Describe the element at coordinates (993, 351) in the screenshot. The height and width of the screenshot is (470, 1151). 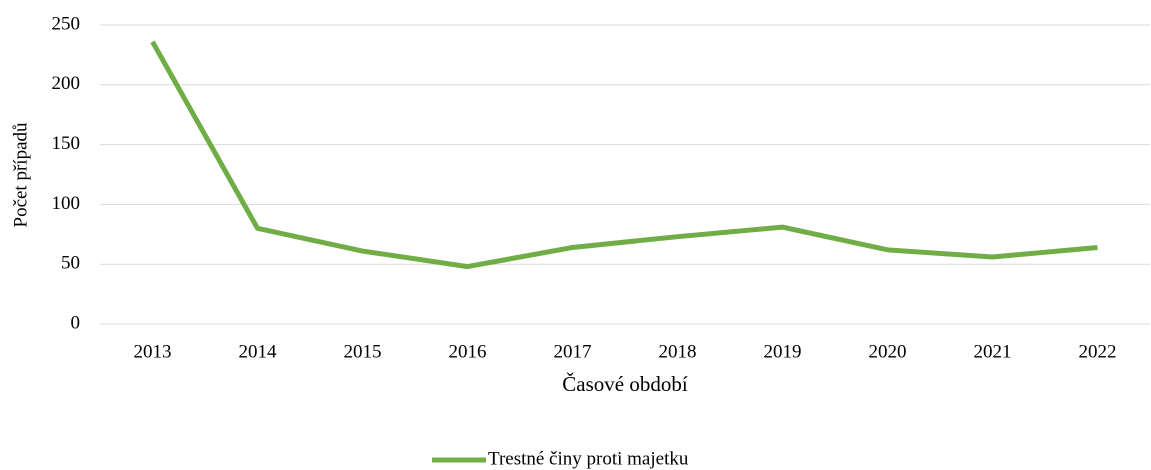
I see `x-tick-label: 2021` at that location.